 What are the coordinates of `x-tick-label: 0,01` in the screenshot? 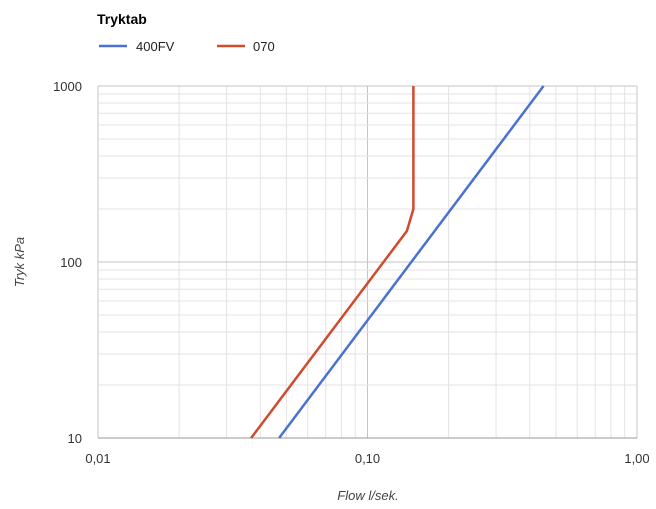 It's located at (97, 458).